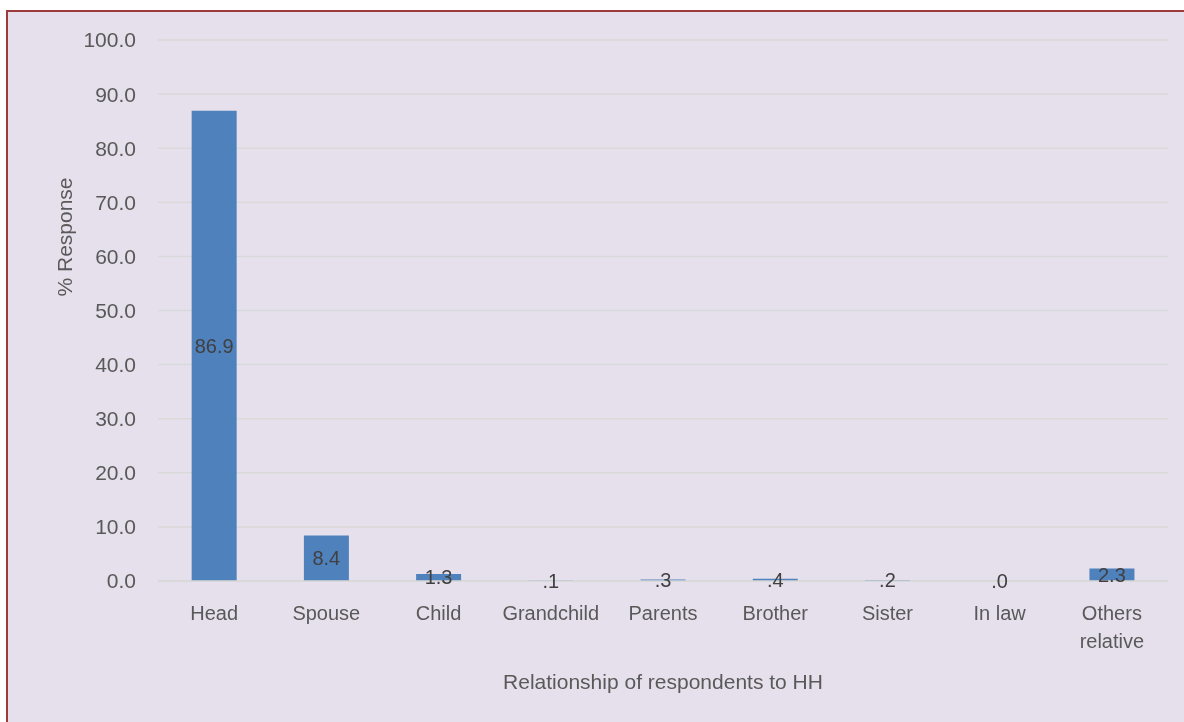 This screenshot has width=1184, height=722. What do you see at coordinates (326, 558) in the screenshot?
I see `data-label: 8.4` at bounding box center [326, 558].